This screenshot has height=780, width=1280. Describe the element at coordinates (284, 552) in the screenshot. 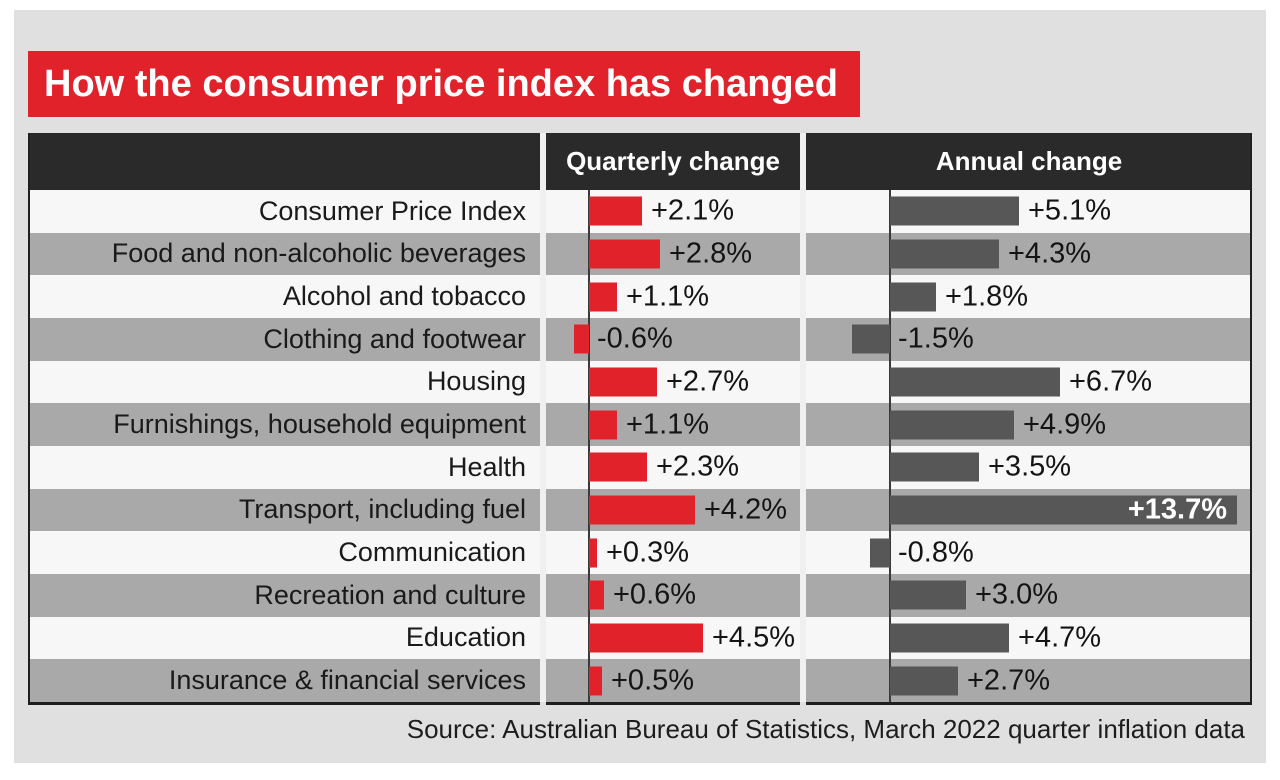

I see `category-label: Communication` at that location.